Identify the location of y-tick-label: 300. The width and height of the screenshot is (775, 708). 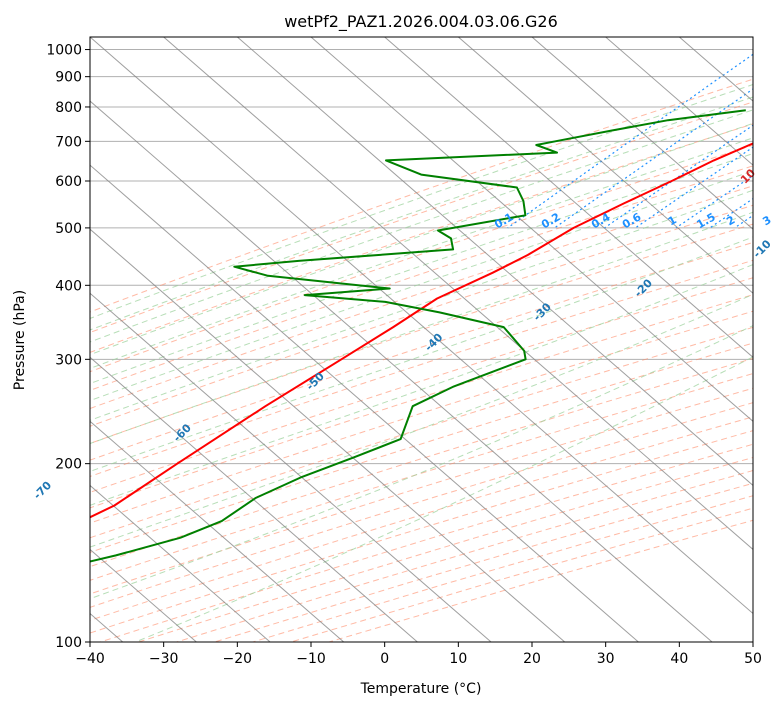
(68, 360).